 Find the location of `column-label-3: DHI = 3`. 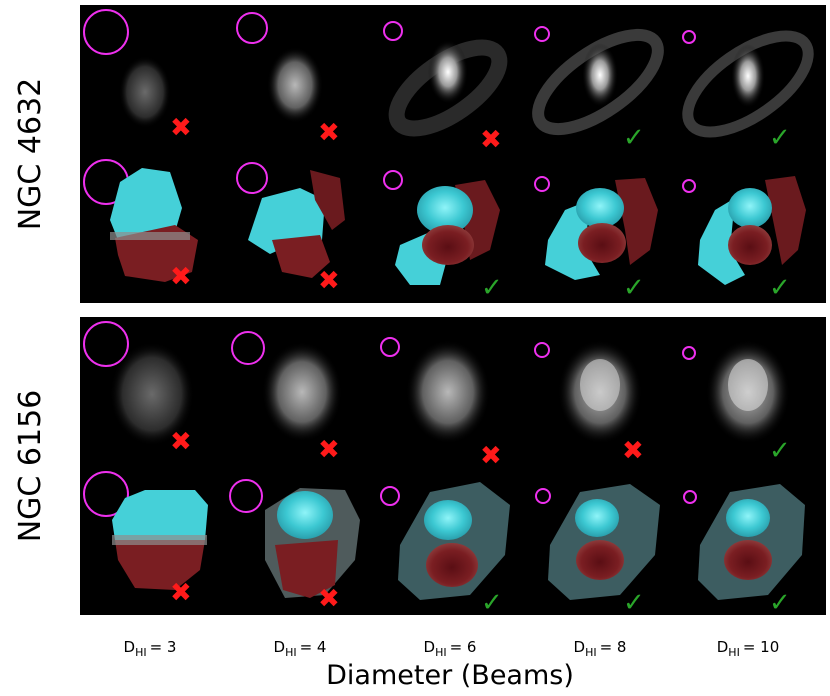

column-label-3: DHI = 3 is located at coordinates (150, 648).